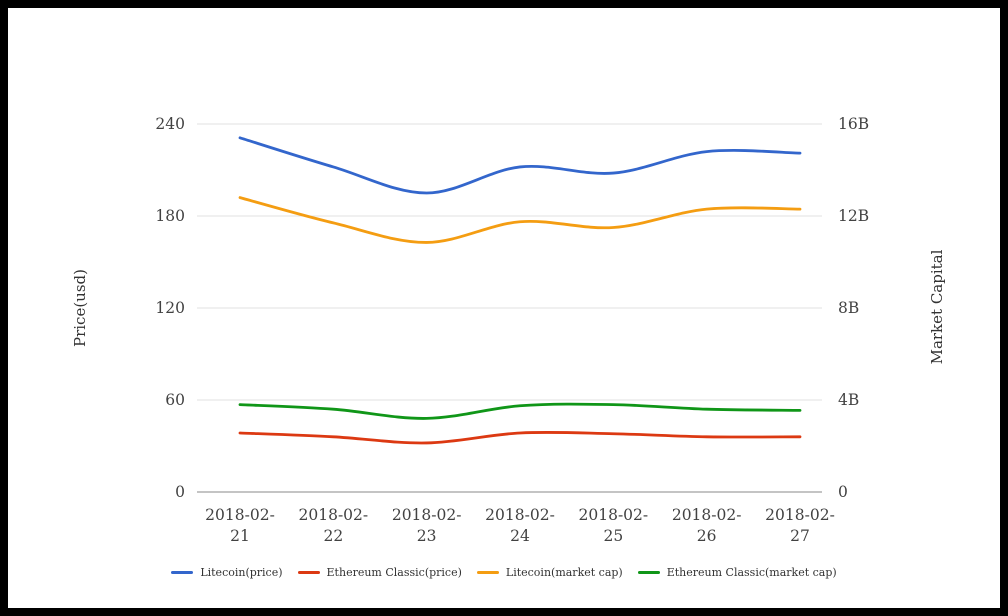  Describe the element at coordinates (706, 525) in the screenshot. I see `x-tick-label: 2018-02- 26` at that location.